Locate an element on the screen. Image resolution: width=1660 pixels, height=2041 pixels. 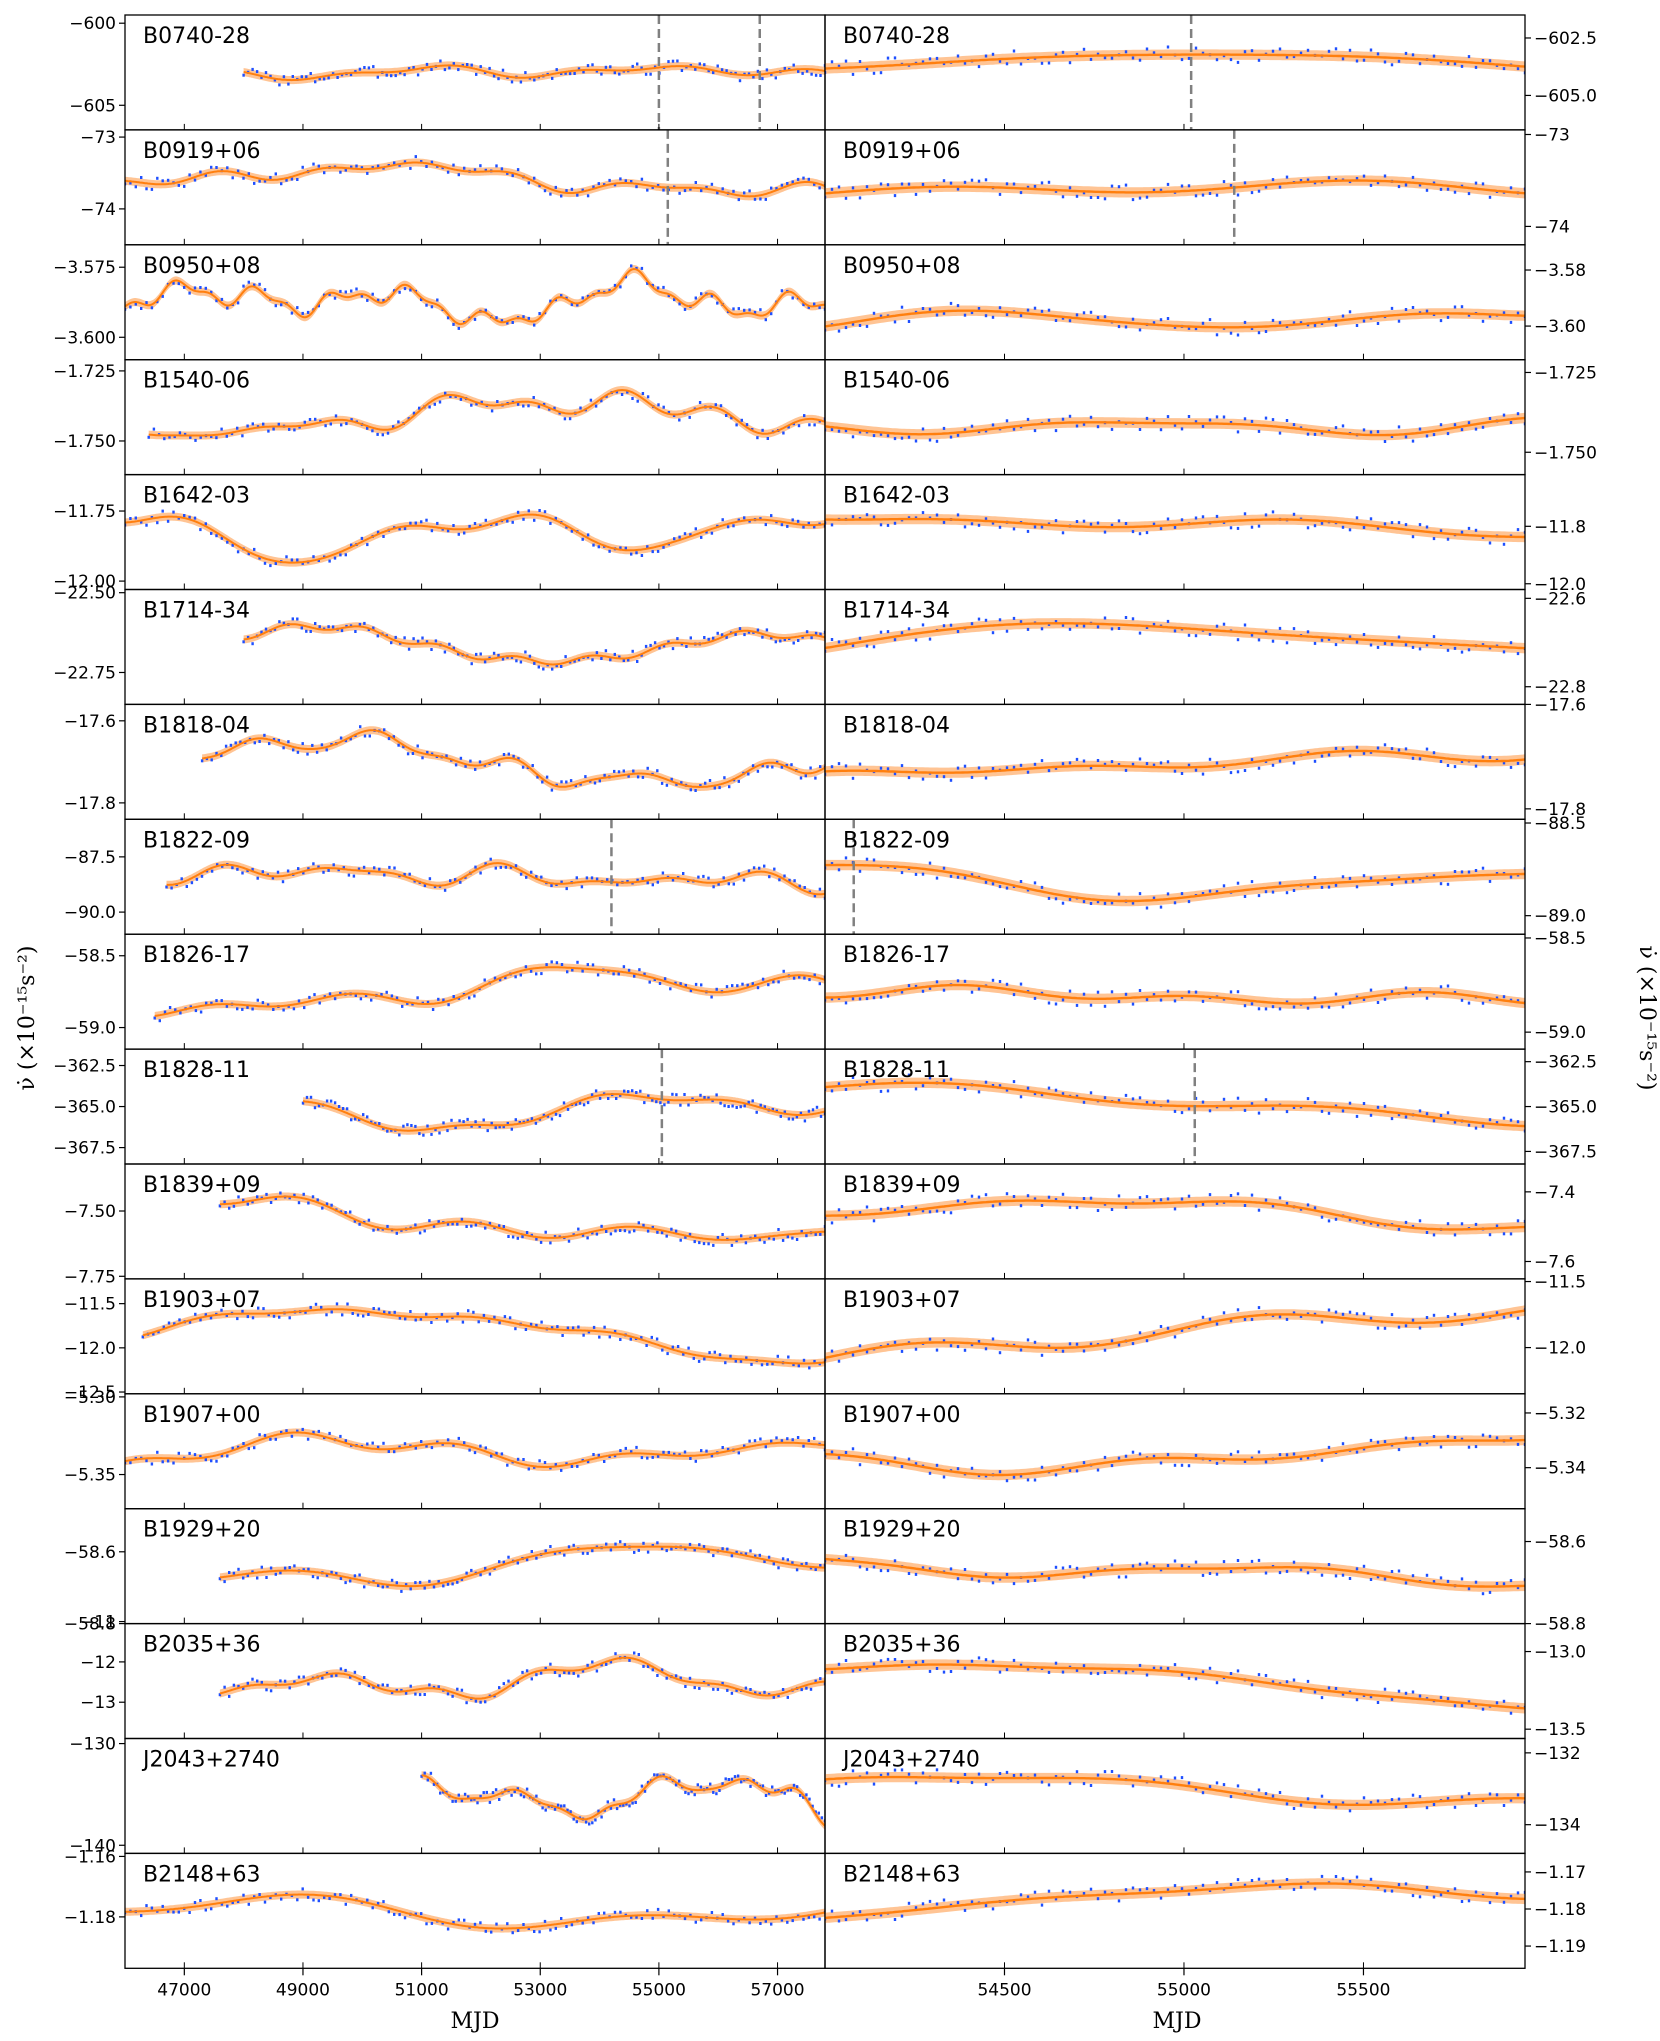
y-axis-label-left: ν̇ (×10⁻¹⁵s⁻²) is located at coordinates (27, 1018).